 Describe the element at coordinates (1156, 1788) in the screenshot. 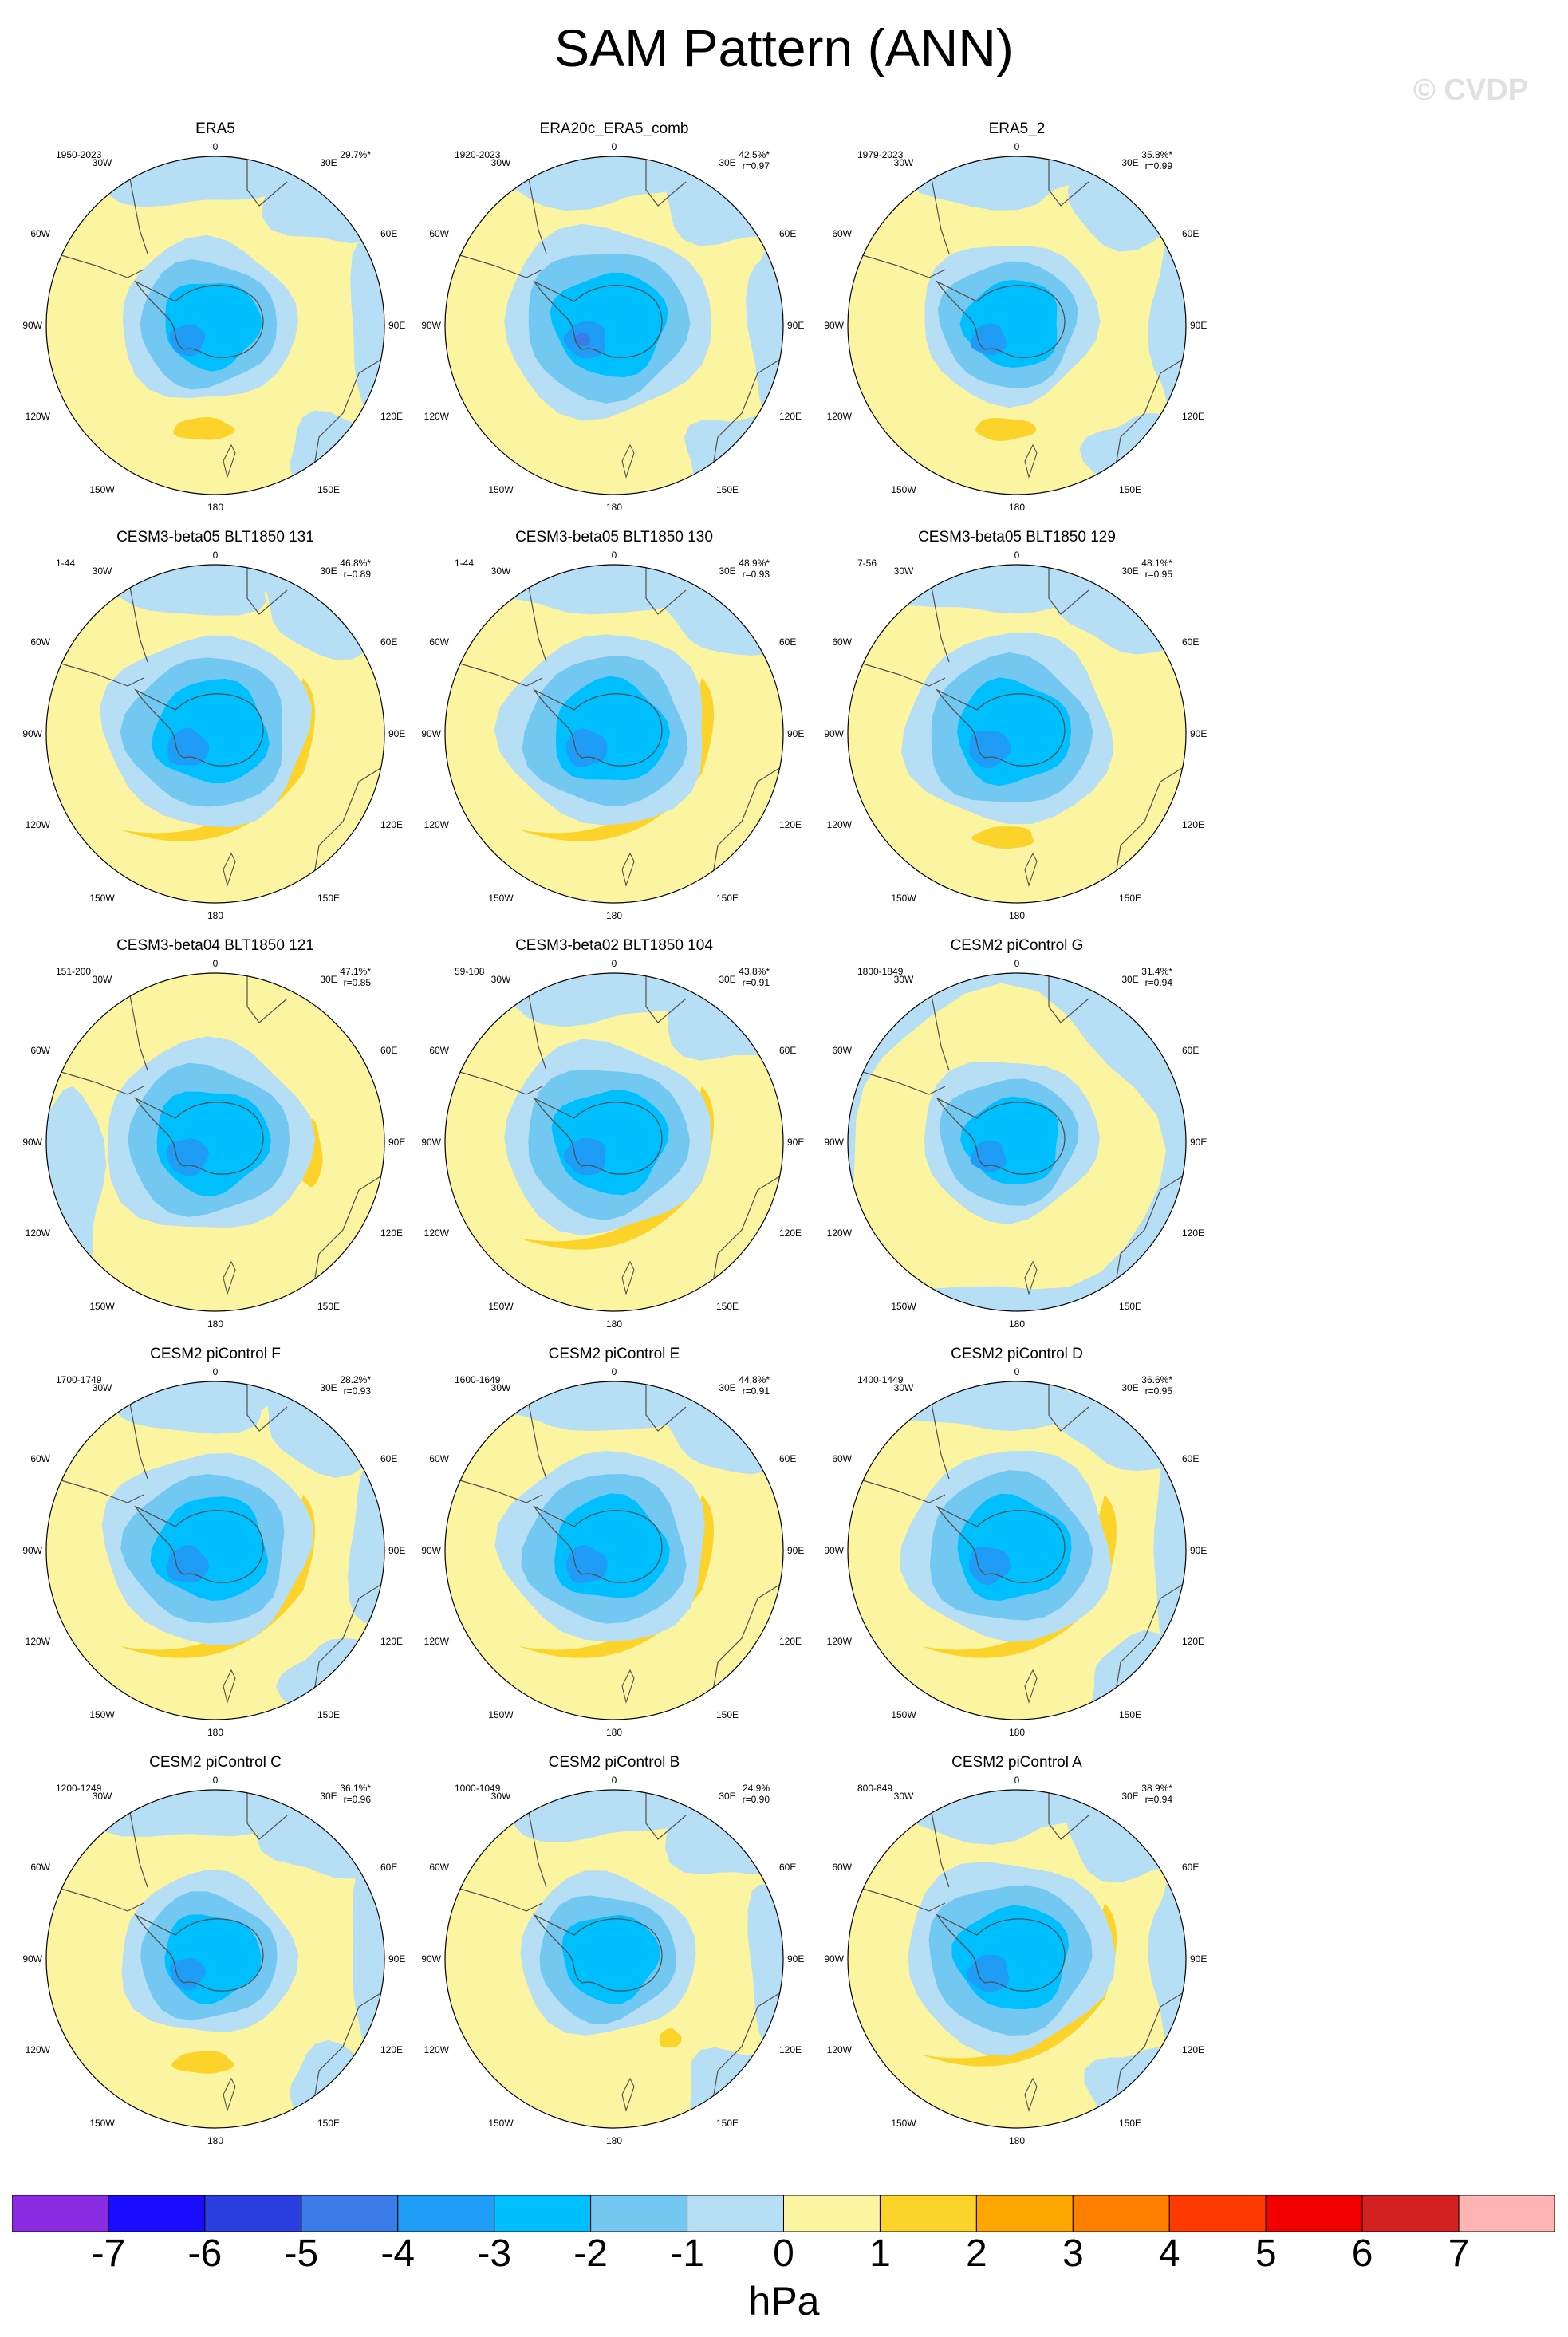

I see `variance-label: 38.9%*` at that location.